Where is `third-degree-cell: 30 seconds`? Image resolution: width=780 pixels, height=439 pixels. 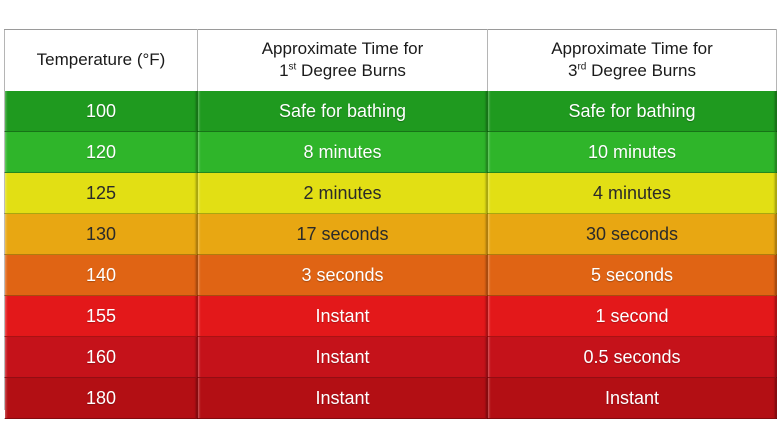
third-degree-cell: 30 seconds is located at coordinates (632, 234).